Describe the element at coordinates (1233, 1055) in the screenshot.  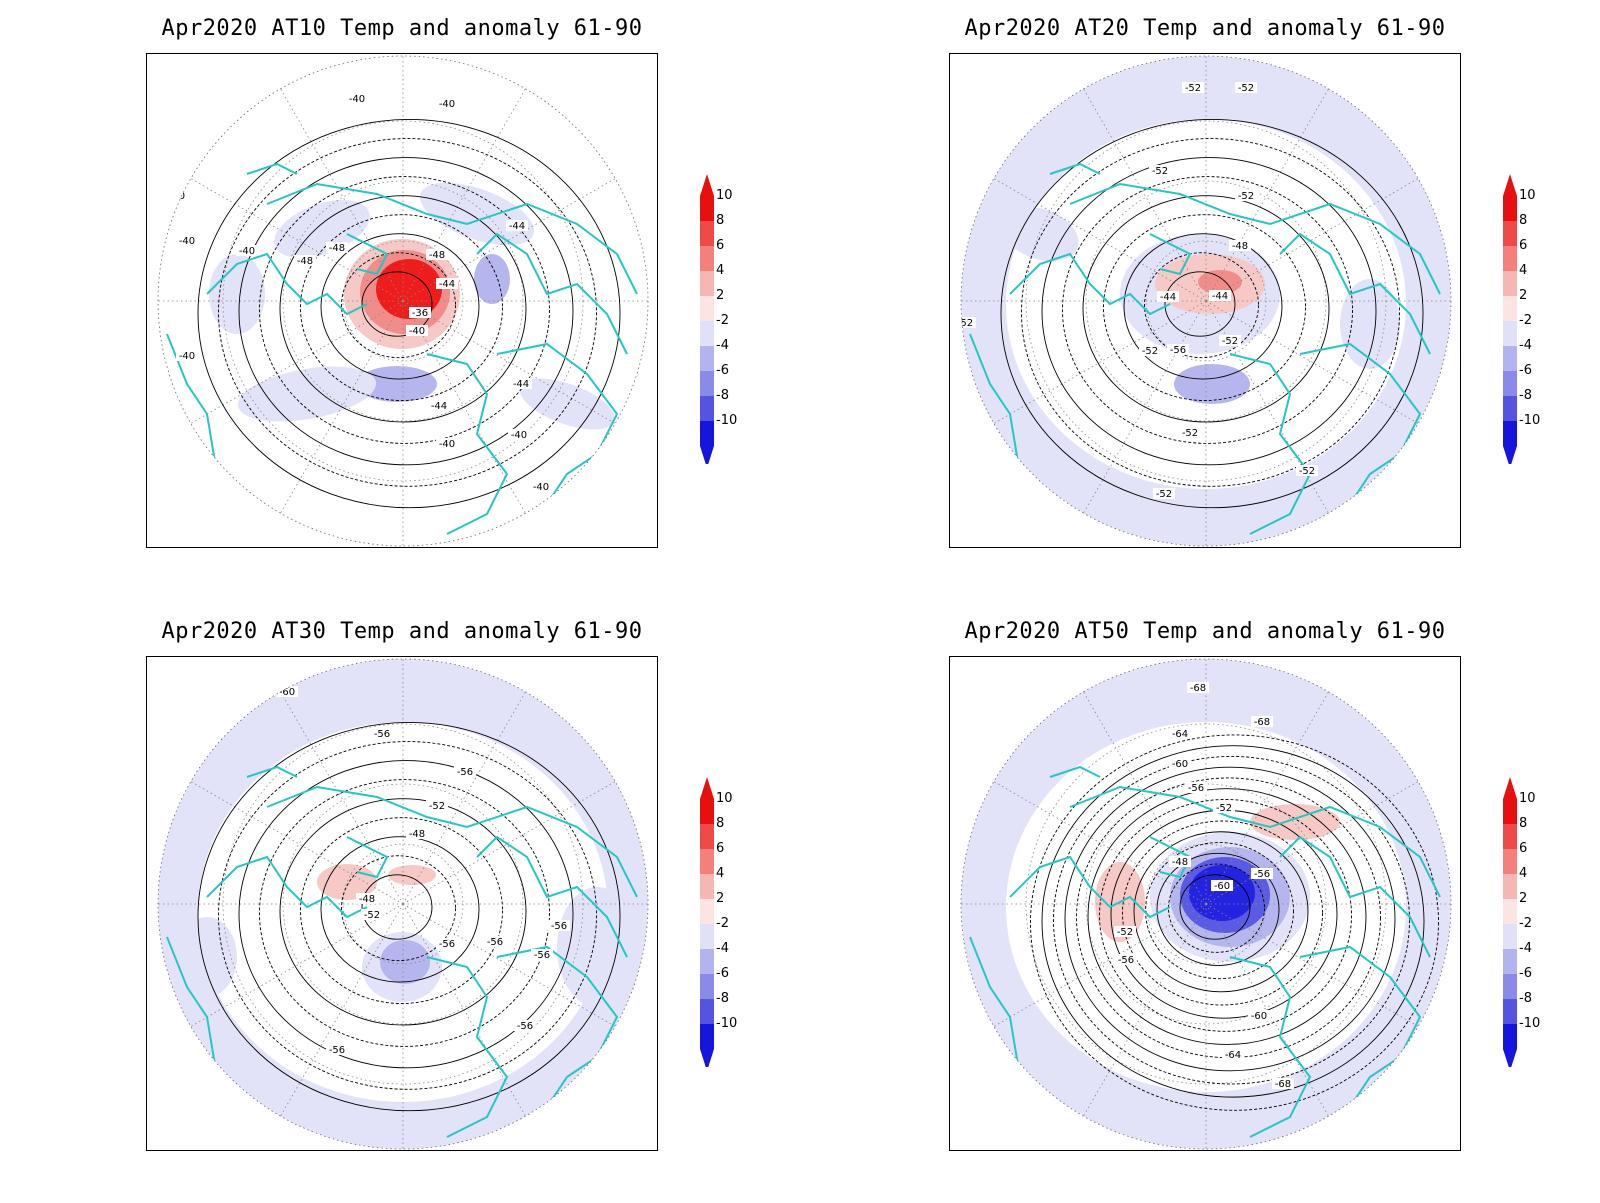
I see `contour-label: -64` at that location.